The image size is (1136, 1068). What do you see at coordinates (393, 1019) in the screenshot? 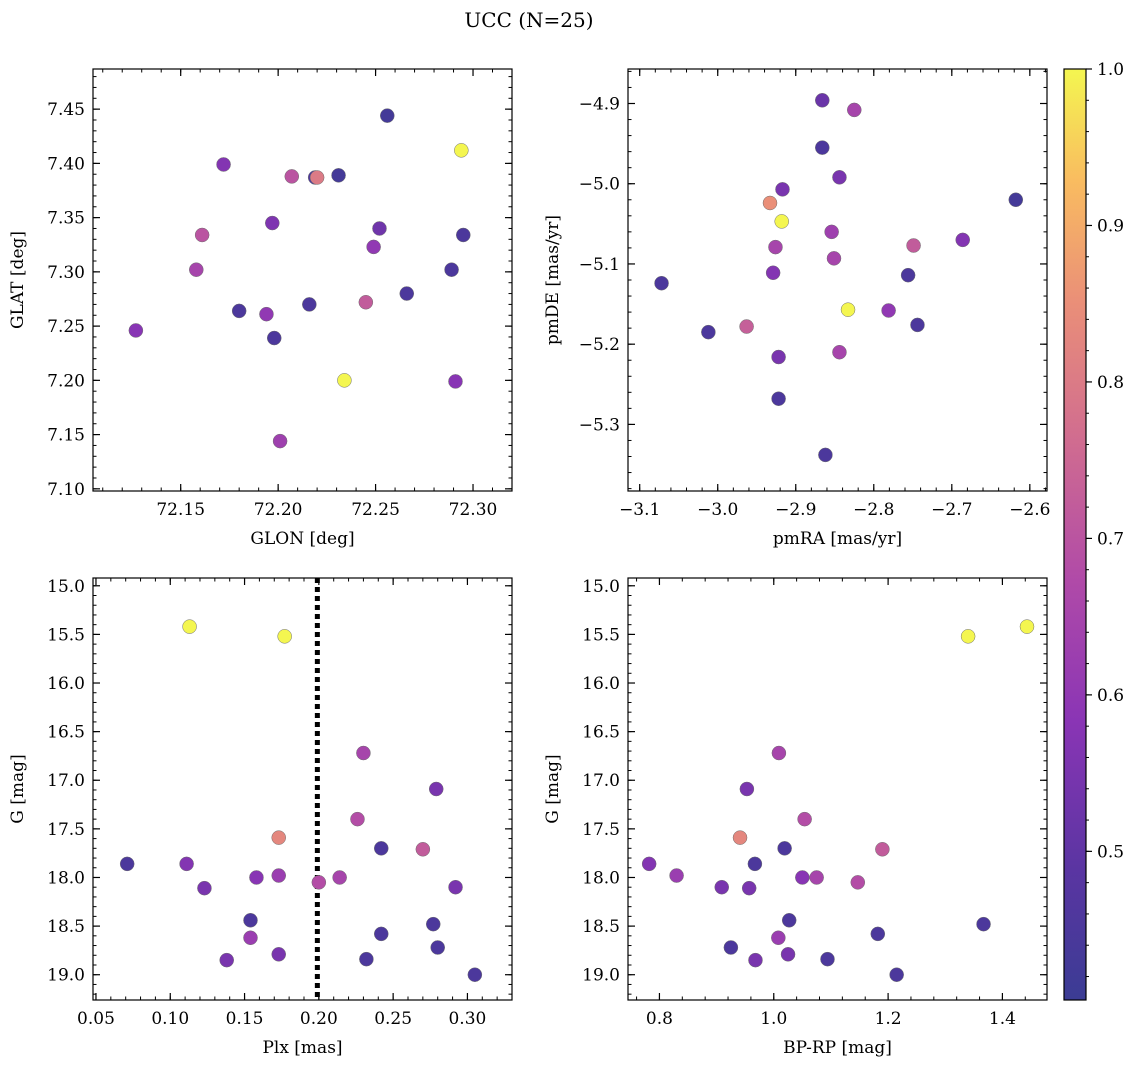
I see `x-tick-label: 0.25` at bounding box center [393, 1019].